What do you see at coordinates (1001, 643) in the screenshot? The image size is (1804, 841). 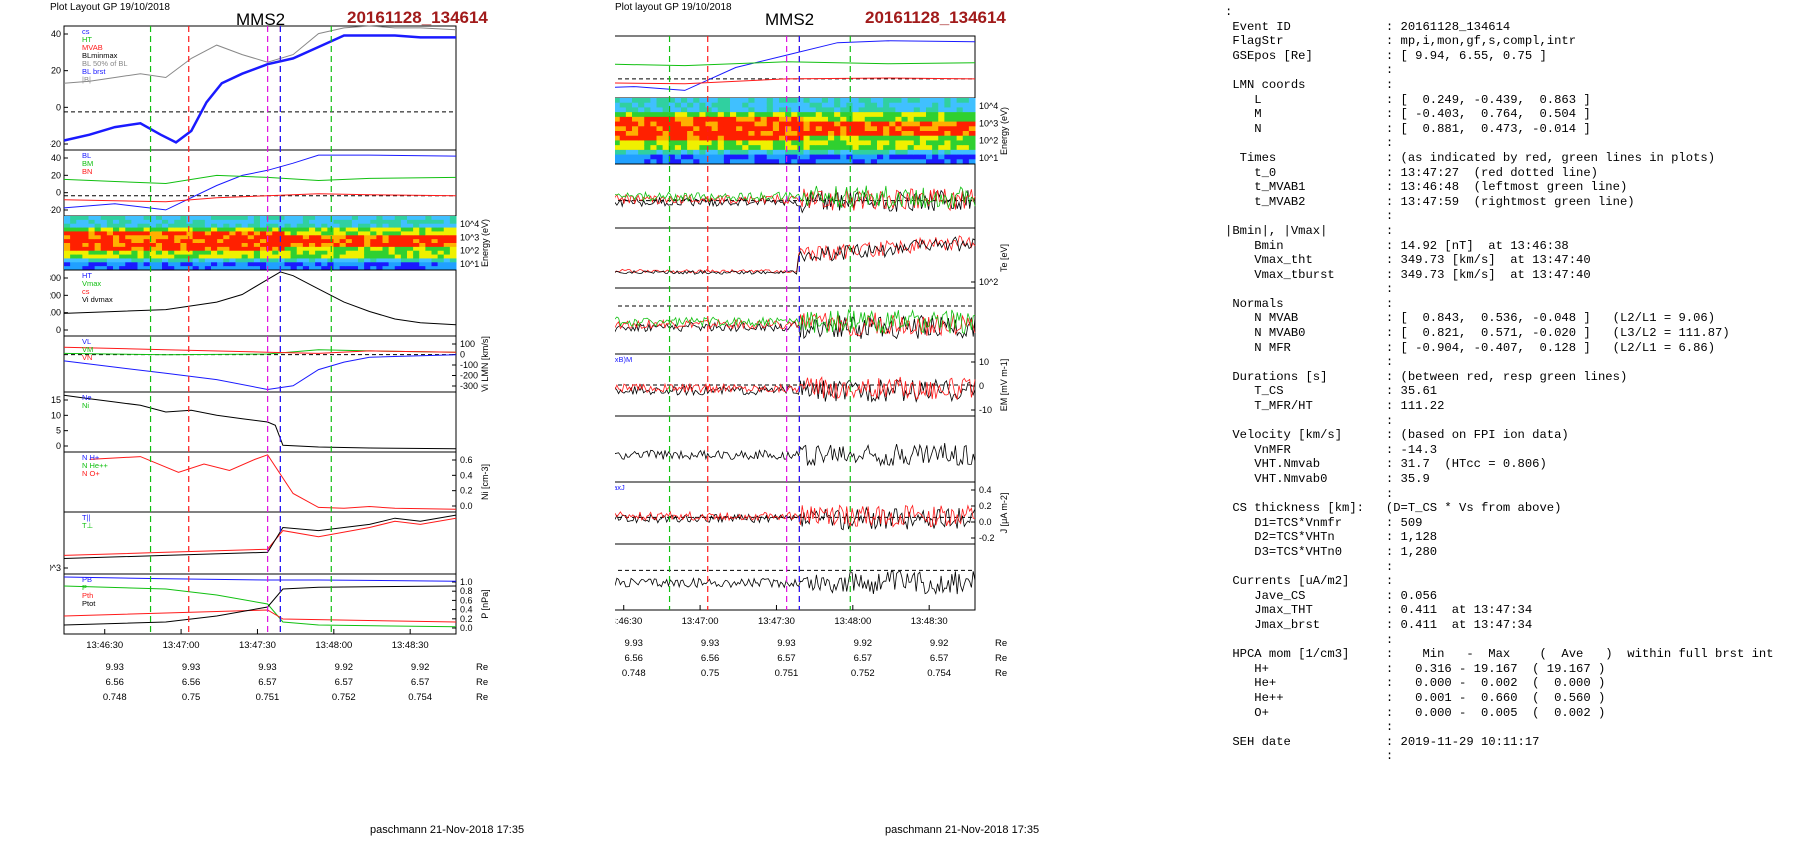 I see `position-unit: Re` at bounding box center [1001, 643].